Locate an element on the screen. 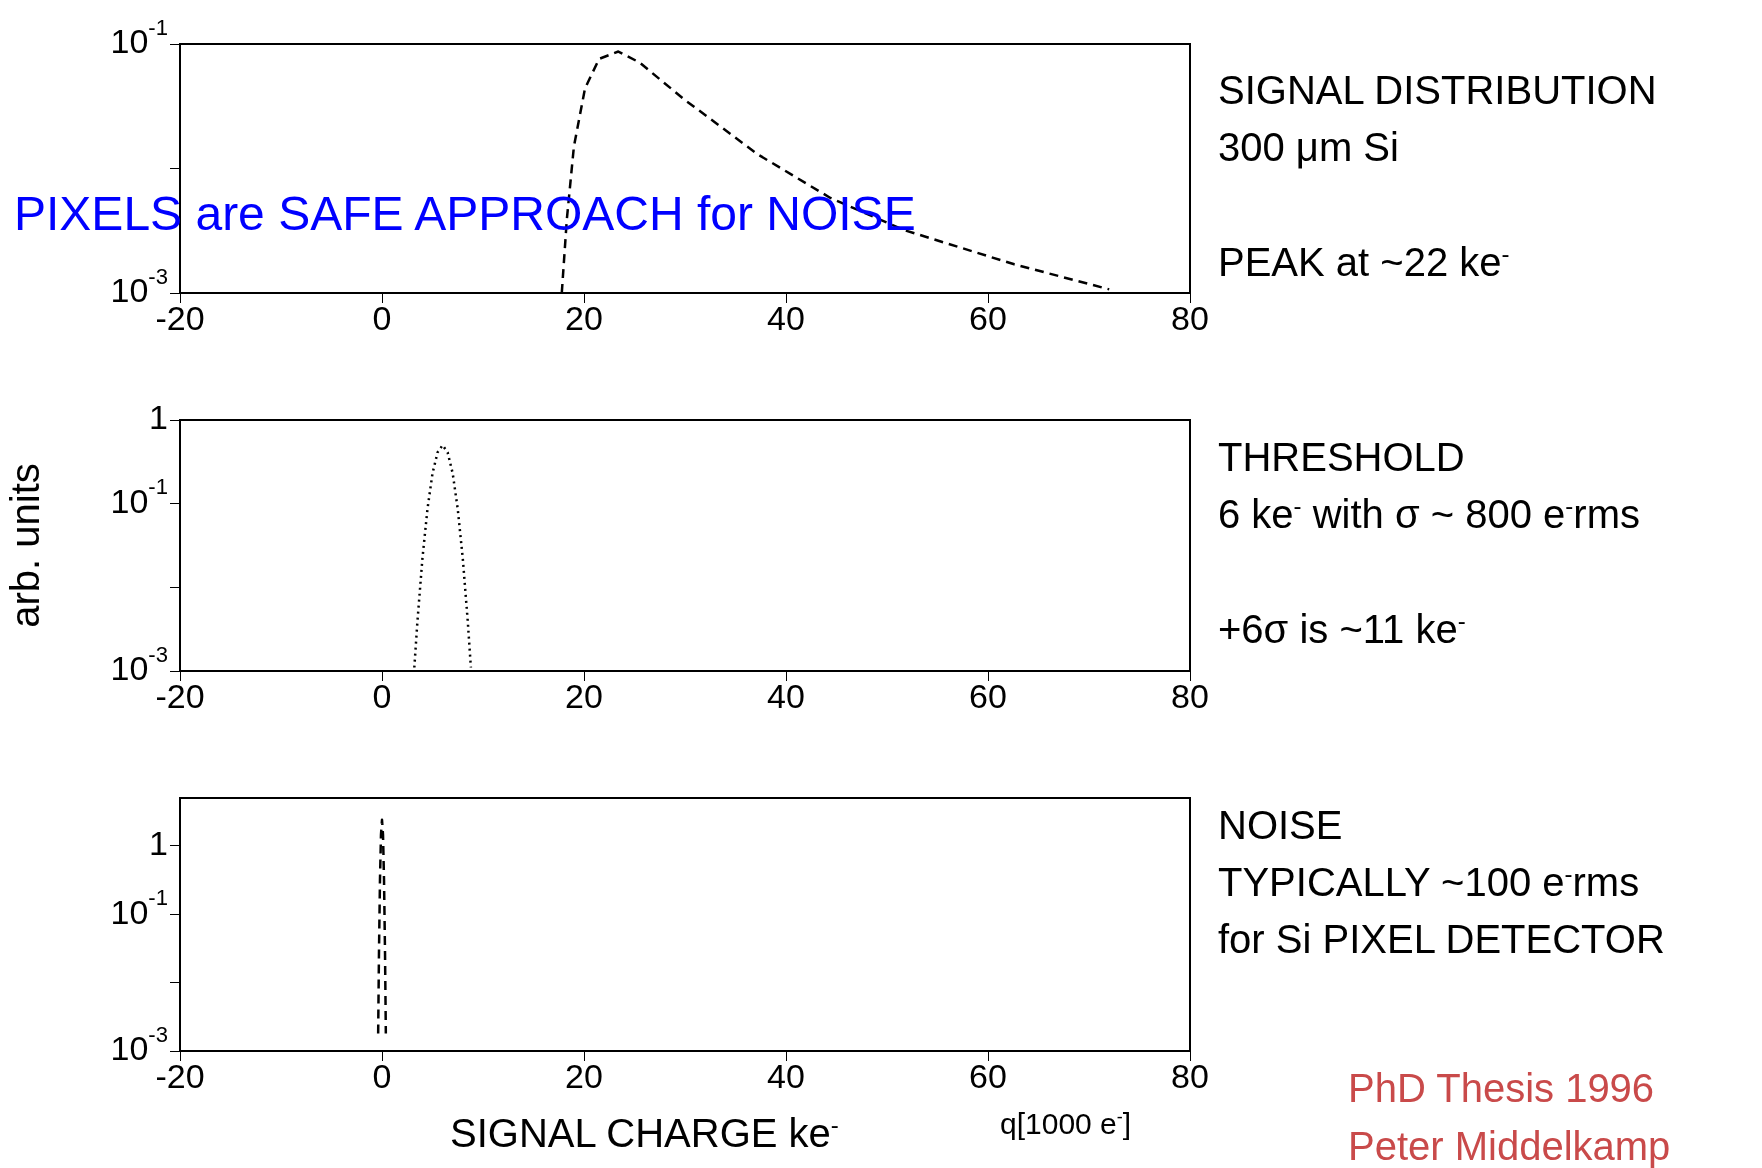  text: 6 ke$^{-}$ with σ ~ 800 e$^{-}$rms is located at coordinates (1429, 514).